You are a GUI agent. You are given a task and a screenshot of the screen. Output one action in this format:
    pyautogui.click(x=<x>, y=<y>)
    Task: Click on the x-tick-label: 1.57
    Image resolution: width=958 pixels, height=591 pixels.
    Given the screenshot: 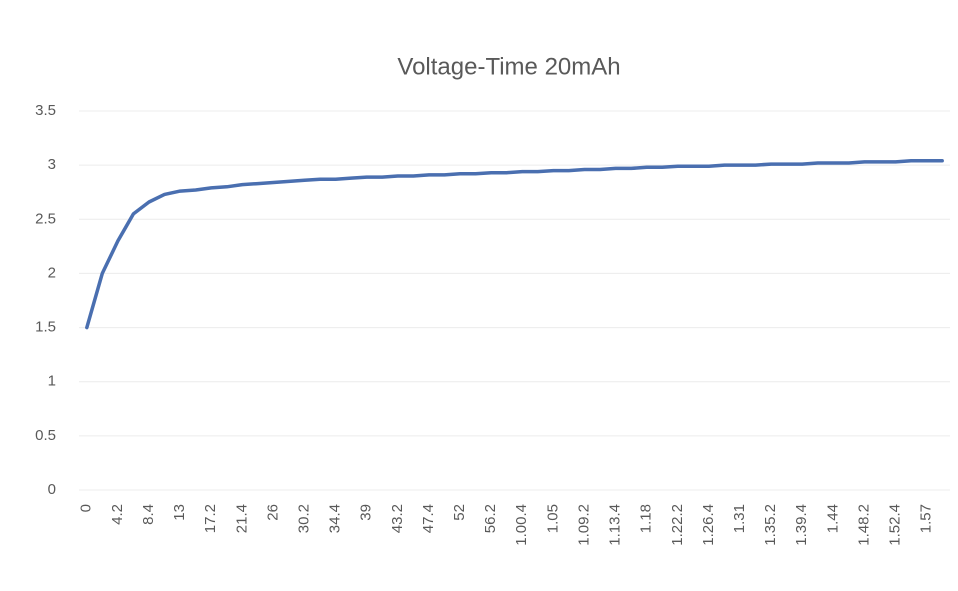 What is the action you would take?
    pyautogui.click(x=926, y=518)
    